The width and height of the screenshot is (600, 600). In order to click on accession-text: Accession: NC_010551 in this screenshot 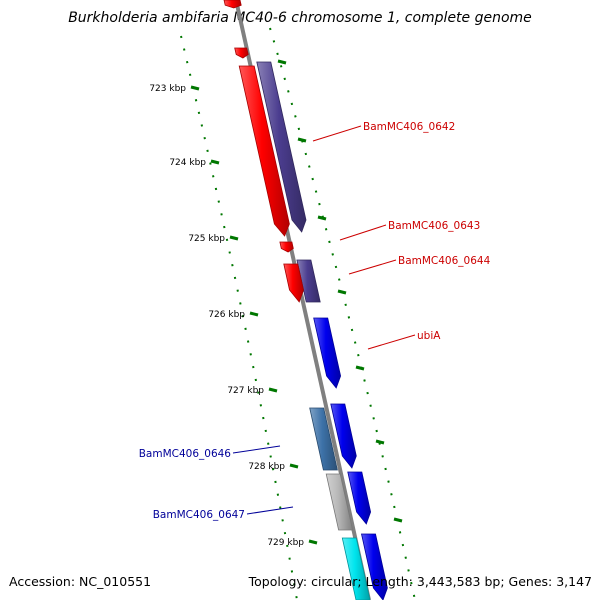, I will do `click(80, 581)`.